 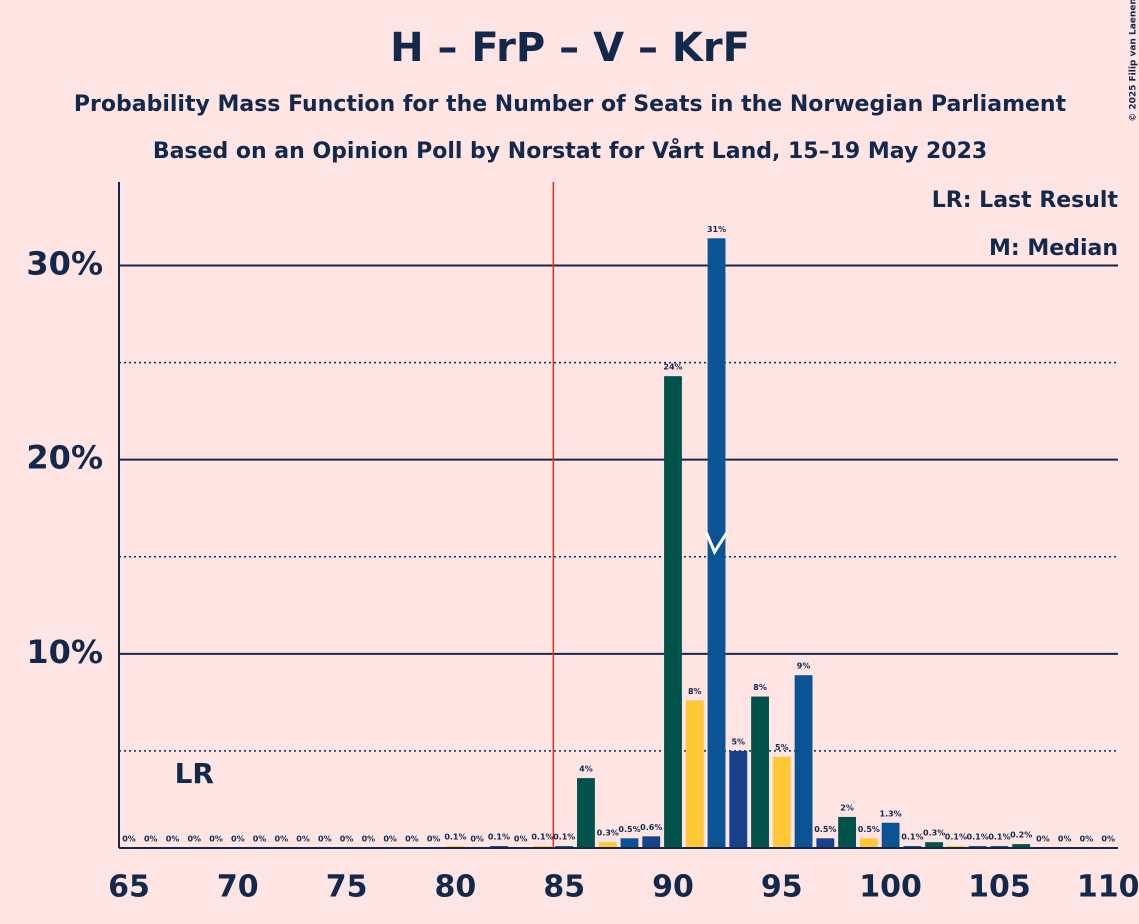 I want to click on x-tick-label: 65, so click(x=129, y=887).